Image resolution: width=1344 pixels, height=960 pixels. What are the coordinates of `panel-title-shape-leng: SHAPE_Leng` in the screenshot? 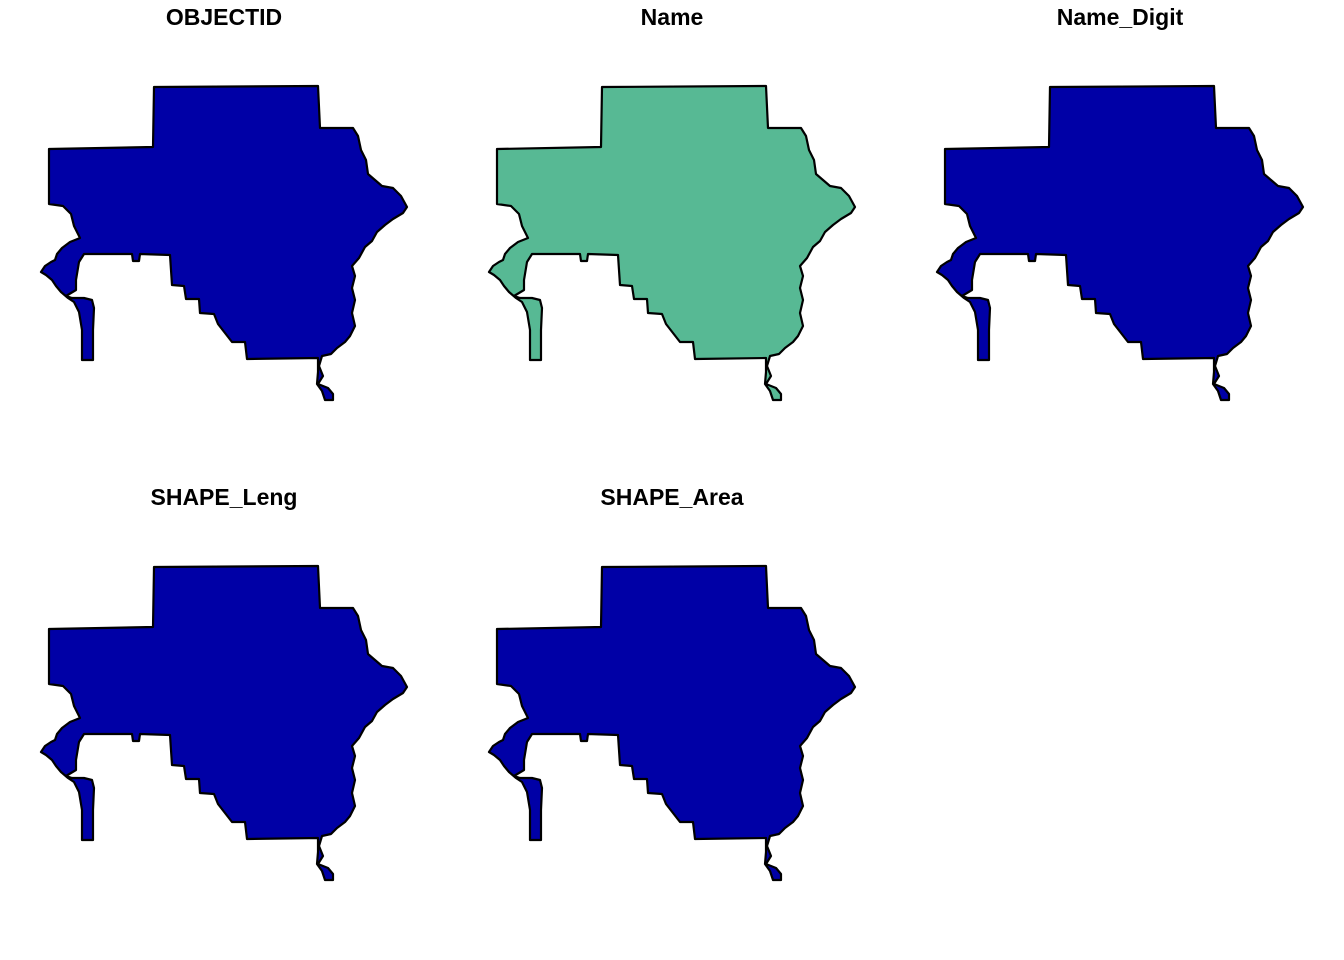 It's located at (224, 497).